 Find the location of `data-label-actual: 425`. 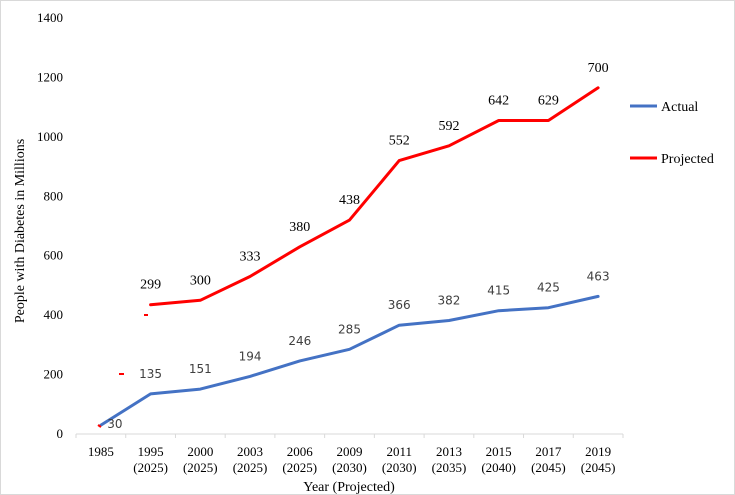

data-label-actual: 425 is located at coordinates (548, 288).